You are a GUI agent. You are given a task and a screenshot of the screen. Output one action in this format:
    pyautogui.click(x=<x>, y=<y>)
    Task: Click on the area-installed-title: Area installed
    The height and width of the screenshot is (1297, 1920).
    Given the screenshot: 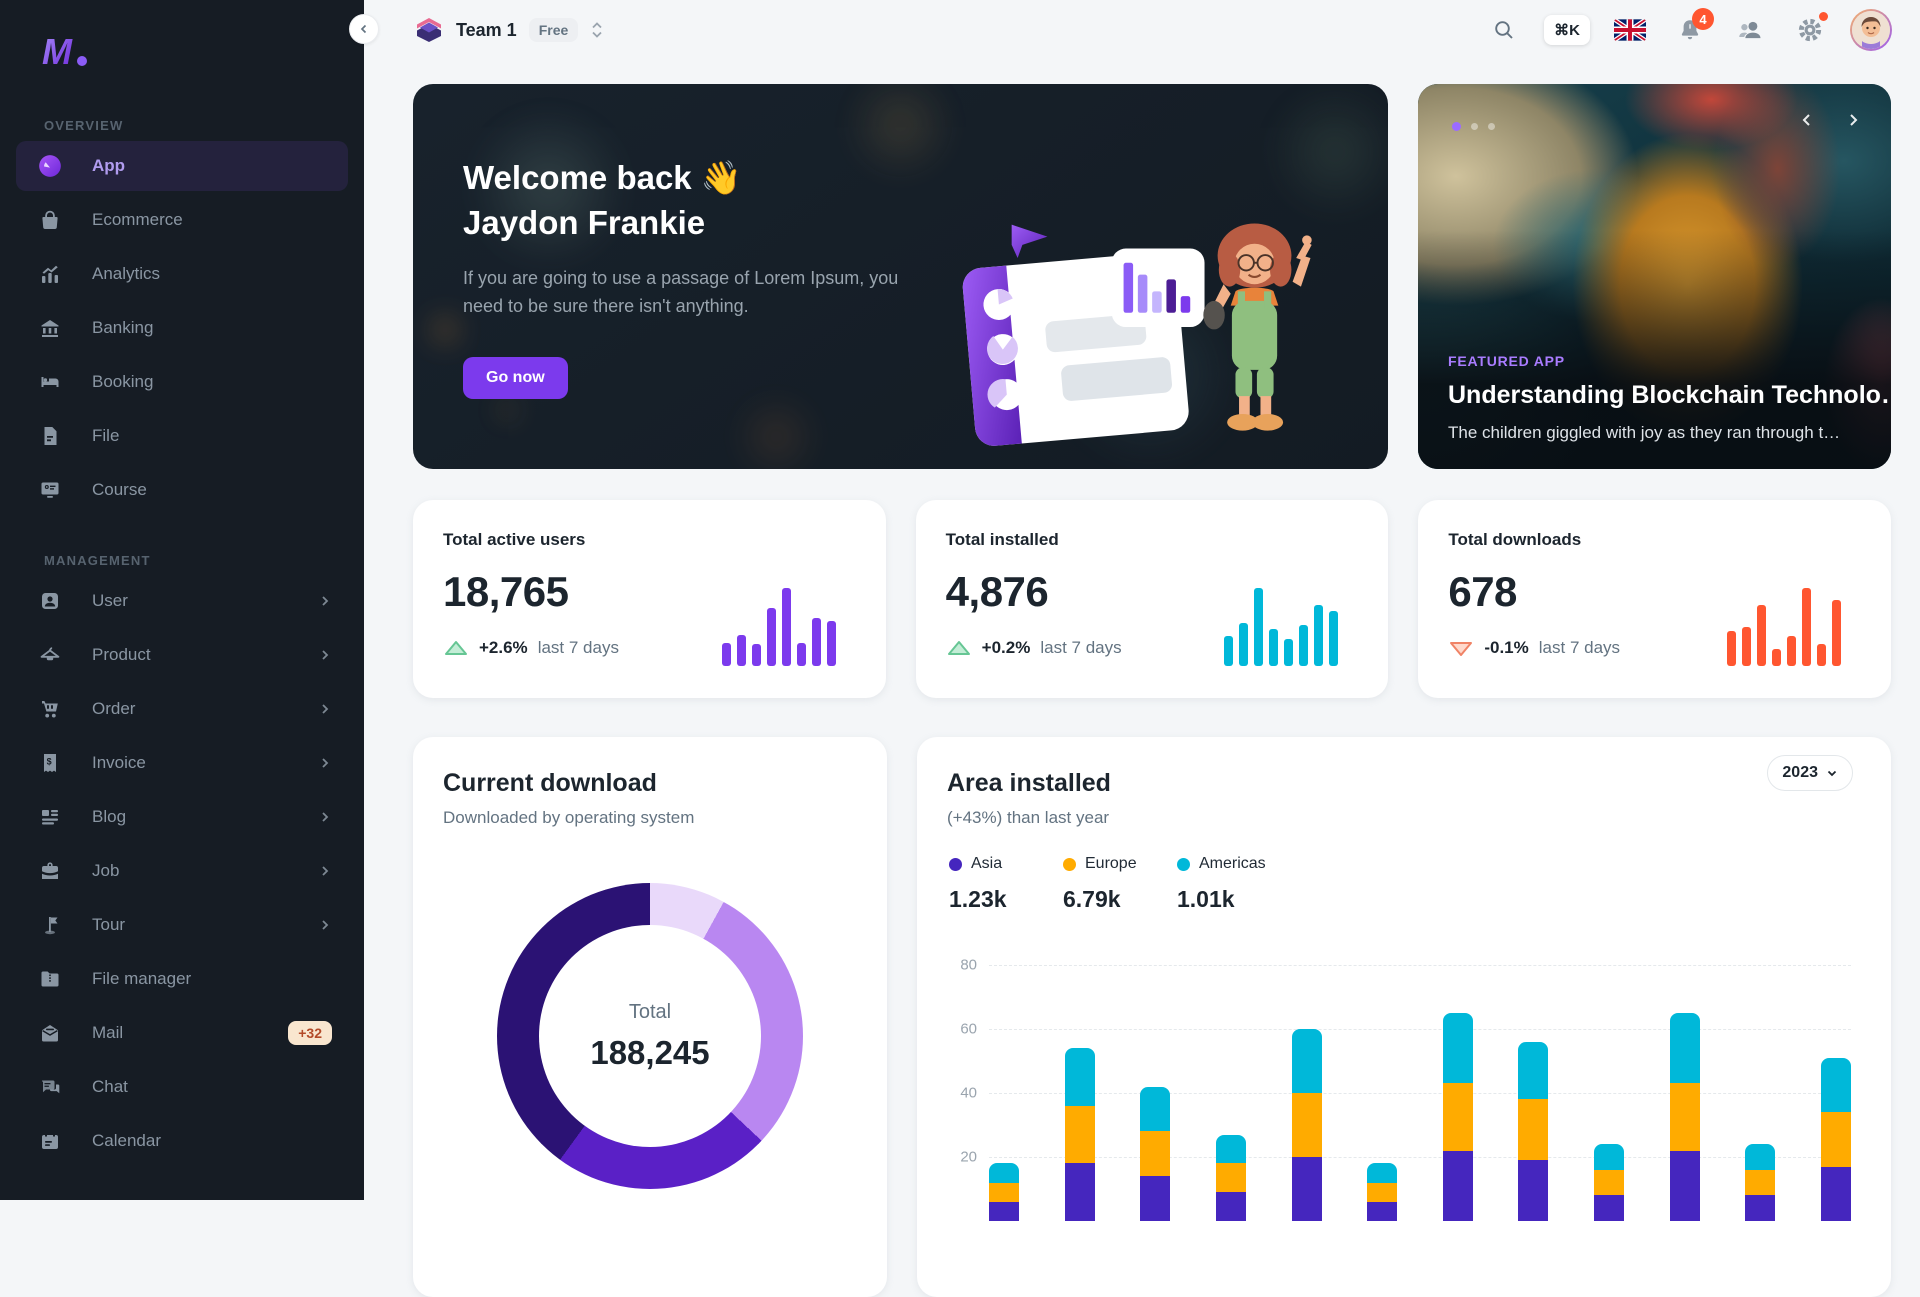 What is the action you would take?
    pyautogui.click(x=1029, y=783)
    